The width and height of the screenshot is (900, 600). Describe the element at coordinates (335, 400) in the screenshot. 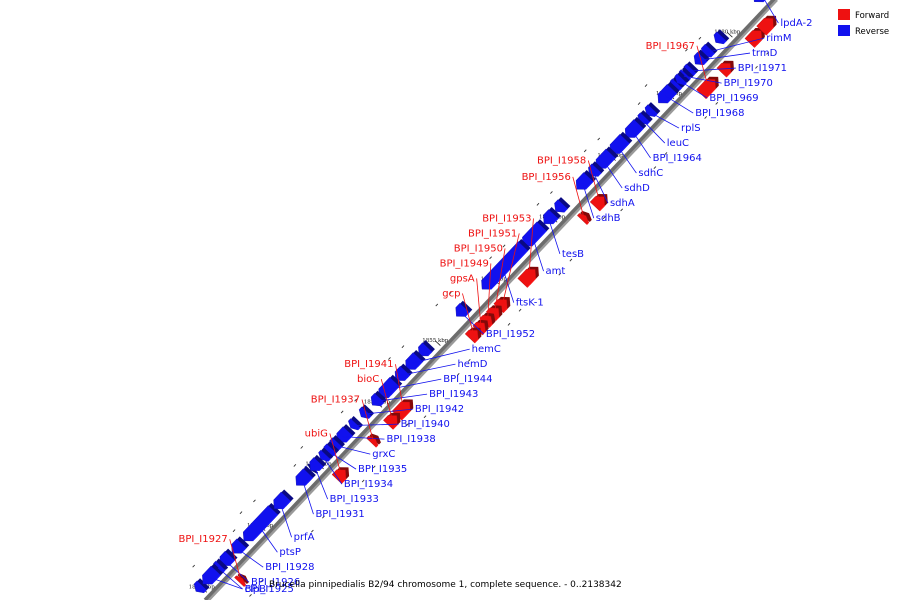

I see `gene-label-bpi-i1937: BPI_I1937` at that location.